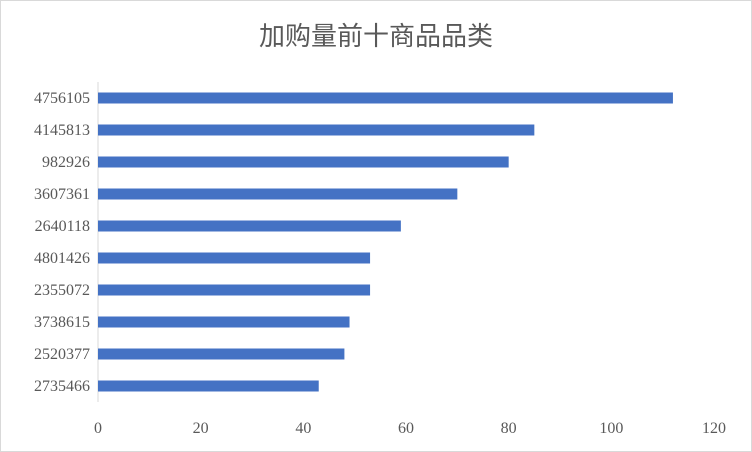  What do you see at coordinates (62, 226) in the screenshot?
I see `y-tick-label: 2640118` at bounding box center [62, 226].